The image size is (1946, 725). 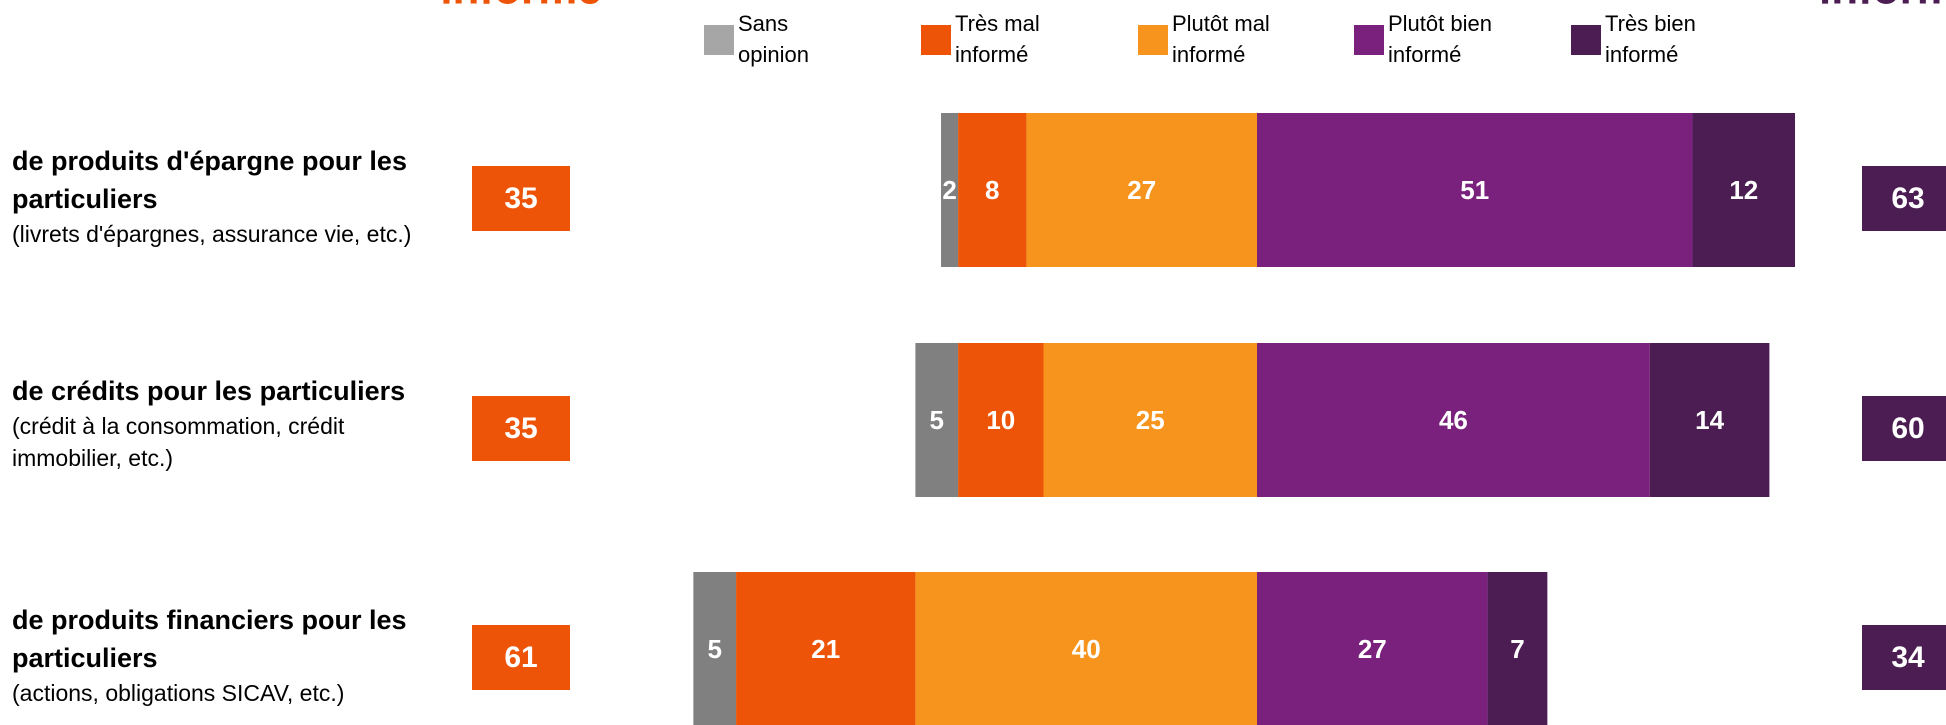 I want to click on category-note: (actions, obligations SICAV, etc.), so click(x=178, y=693).